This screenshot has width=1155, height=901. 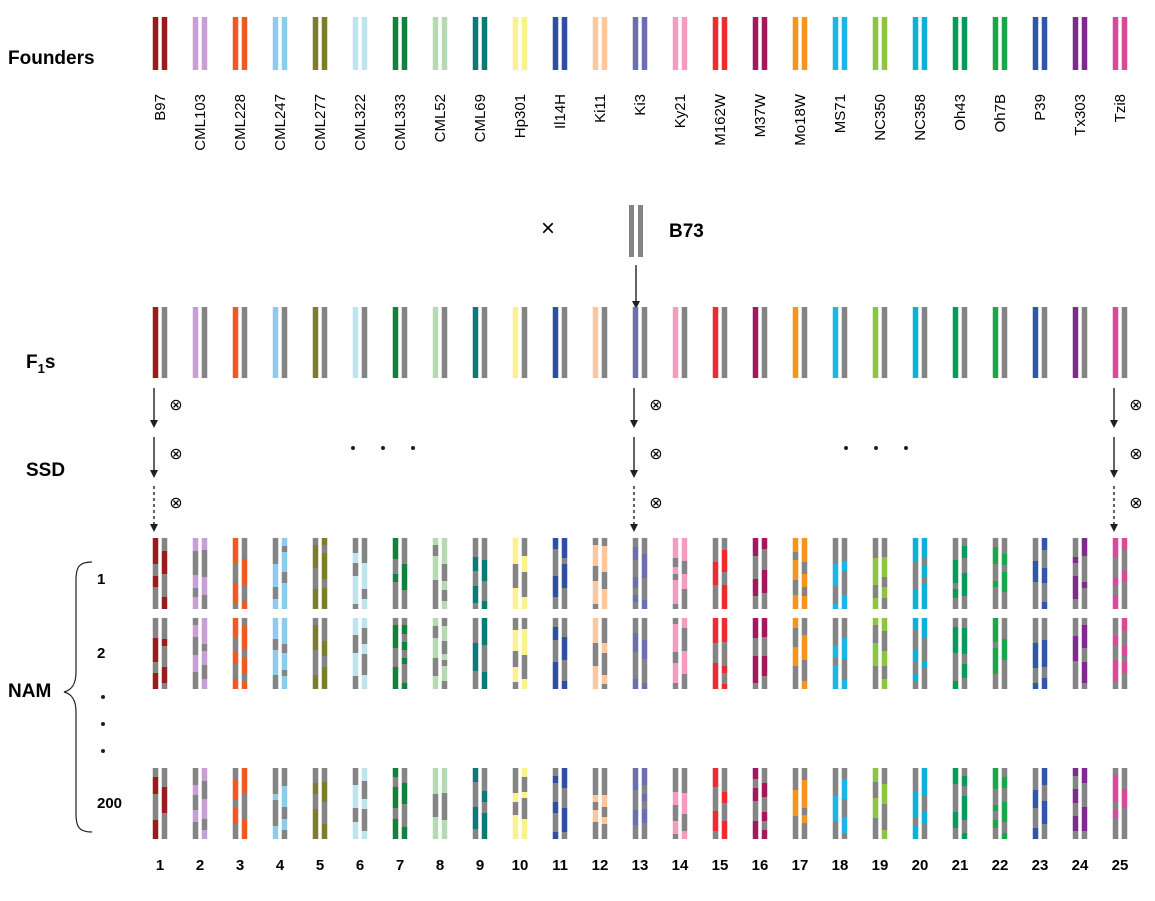 What do you see at coordinates (440, 342) in the screenshot?
I see `f1-cml52` at bounding box center [440, 342].